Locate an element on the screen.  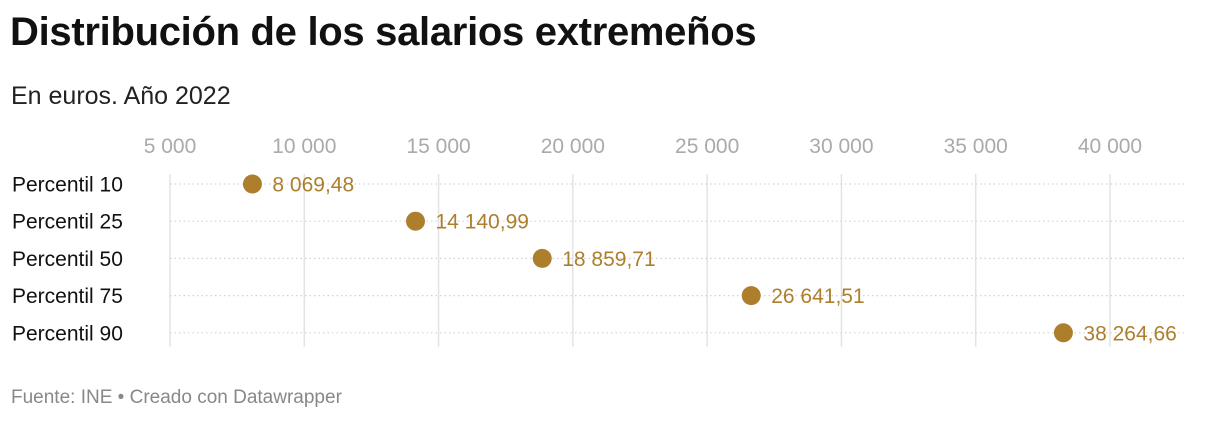
x-tick-label: 35 000 is located at coordinates (976, 146).